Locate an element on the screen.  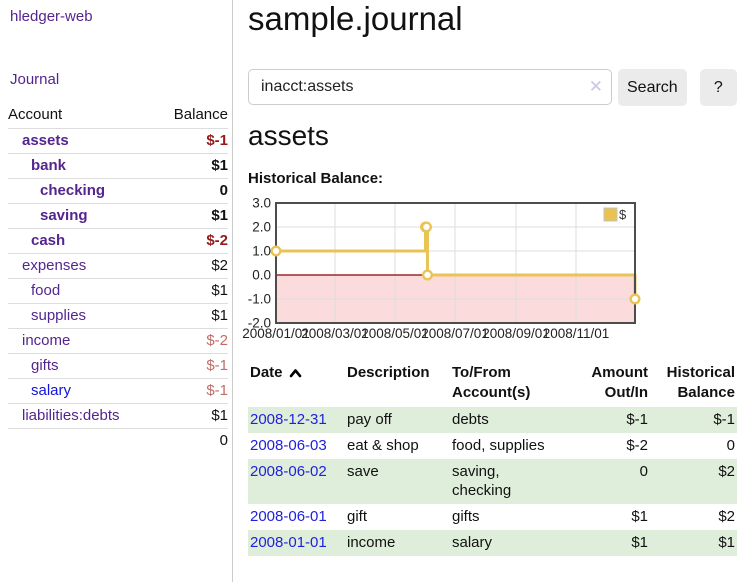
svg-text: -2.0 is located at coordinates (259, 323).